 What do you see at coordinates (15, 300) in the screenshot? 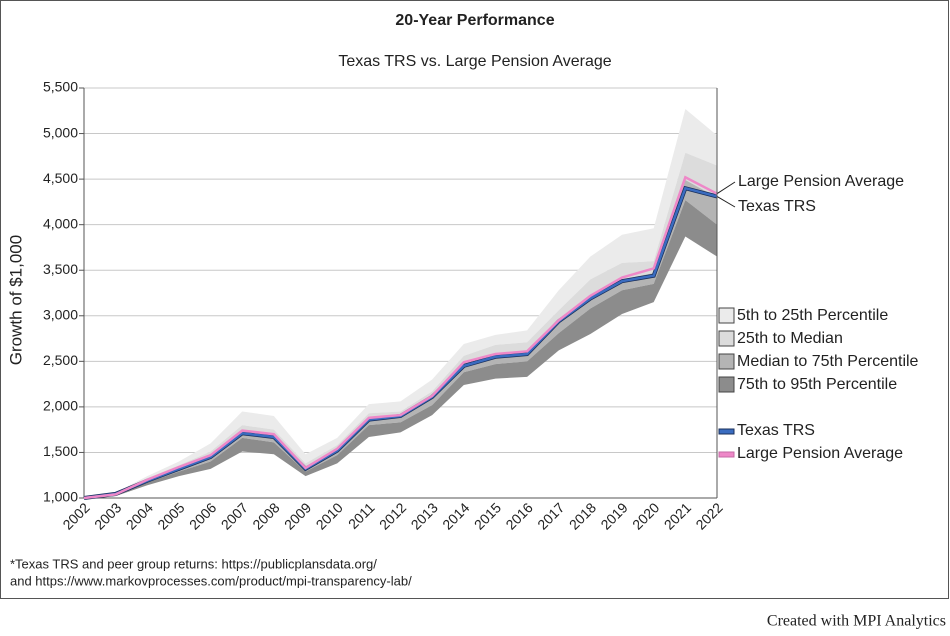
I see `y-axis-label: Growth of $1,000` at bounding box center [15, 300].